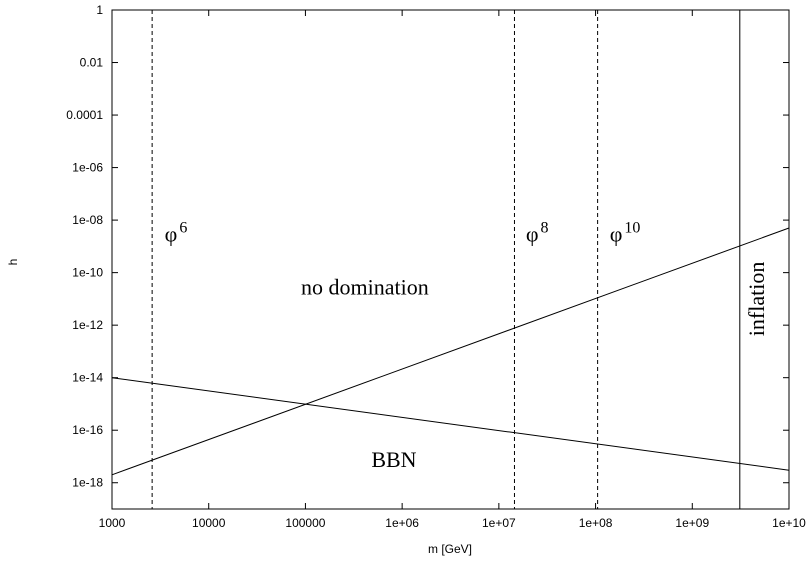 The height and width of the screenshot is (562, 811). What do you see at coordinates (84, 115) in the screenshot?
I see `y-tick-label: 0.0001` at bounding box center [84, 115].